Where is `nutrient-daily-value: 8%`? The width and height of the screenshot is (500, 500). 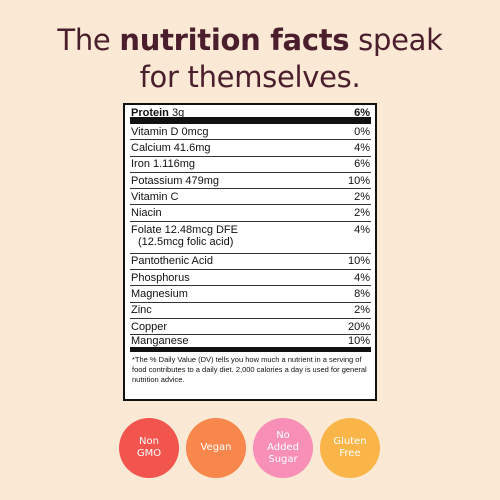 nutrient-daily-value: 8% is located at coordinates (362, 294).